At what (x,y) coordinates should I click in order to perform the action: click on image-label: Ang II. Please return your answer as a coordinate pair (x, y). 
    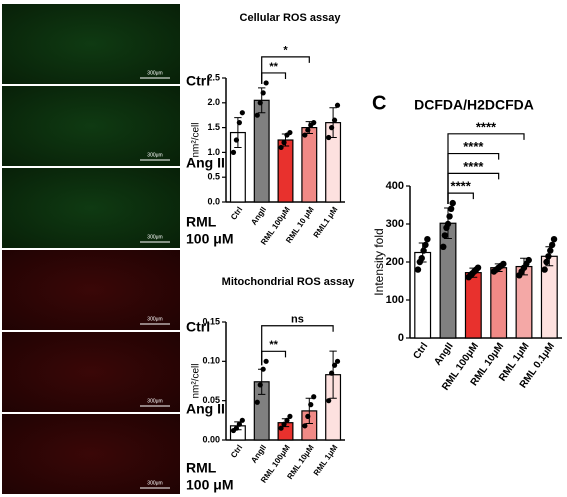
    Looking at the image, I should click on (205, 409).